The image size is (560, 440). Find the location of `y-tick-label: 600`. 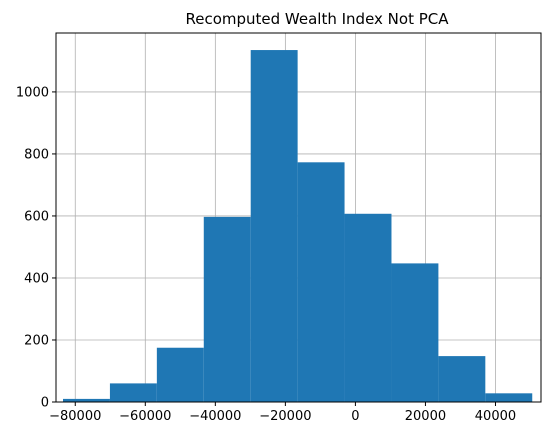

y-tick-label: 600 is located at coordinates (36, 216).